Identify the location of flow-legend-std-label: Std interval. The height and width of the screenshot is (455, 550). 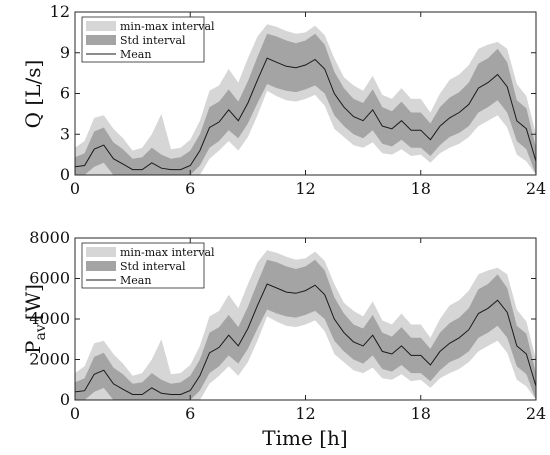
(153, 40).